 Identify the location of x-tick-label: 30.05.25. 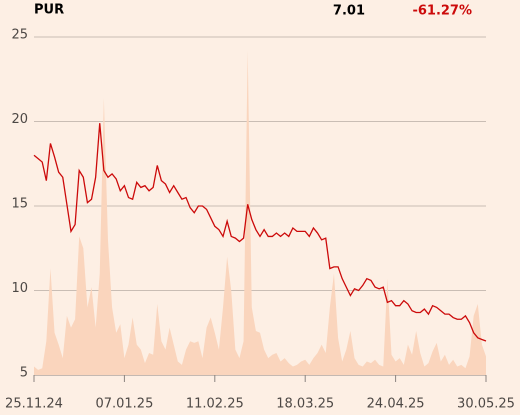
(486, 404).